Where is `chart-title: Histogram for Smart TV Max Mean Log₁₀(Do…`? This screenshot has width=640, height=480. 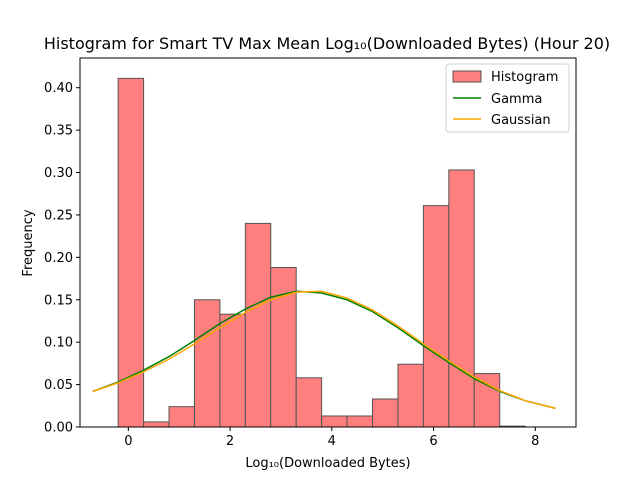 chart-title: Histogram for Smart TV Max Mean Log₁₀(Do… is located at coordinates (327, 43).